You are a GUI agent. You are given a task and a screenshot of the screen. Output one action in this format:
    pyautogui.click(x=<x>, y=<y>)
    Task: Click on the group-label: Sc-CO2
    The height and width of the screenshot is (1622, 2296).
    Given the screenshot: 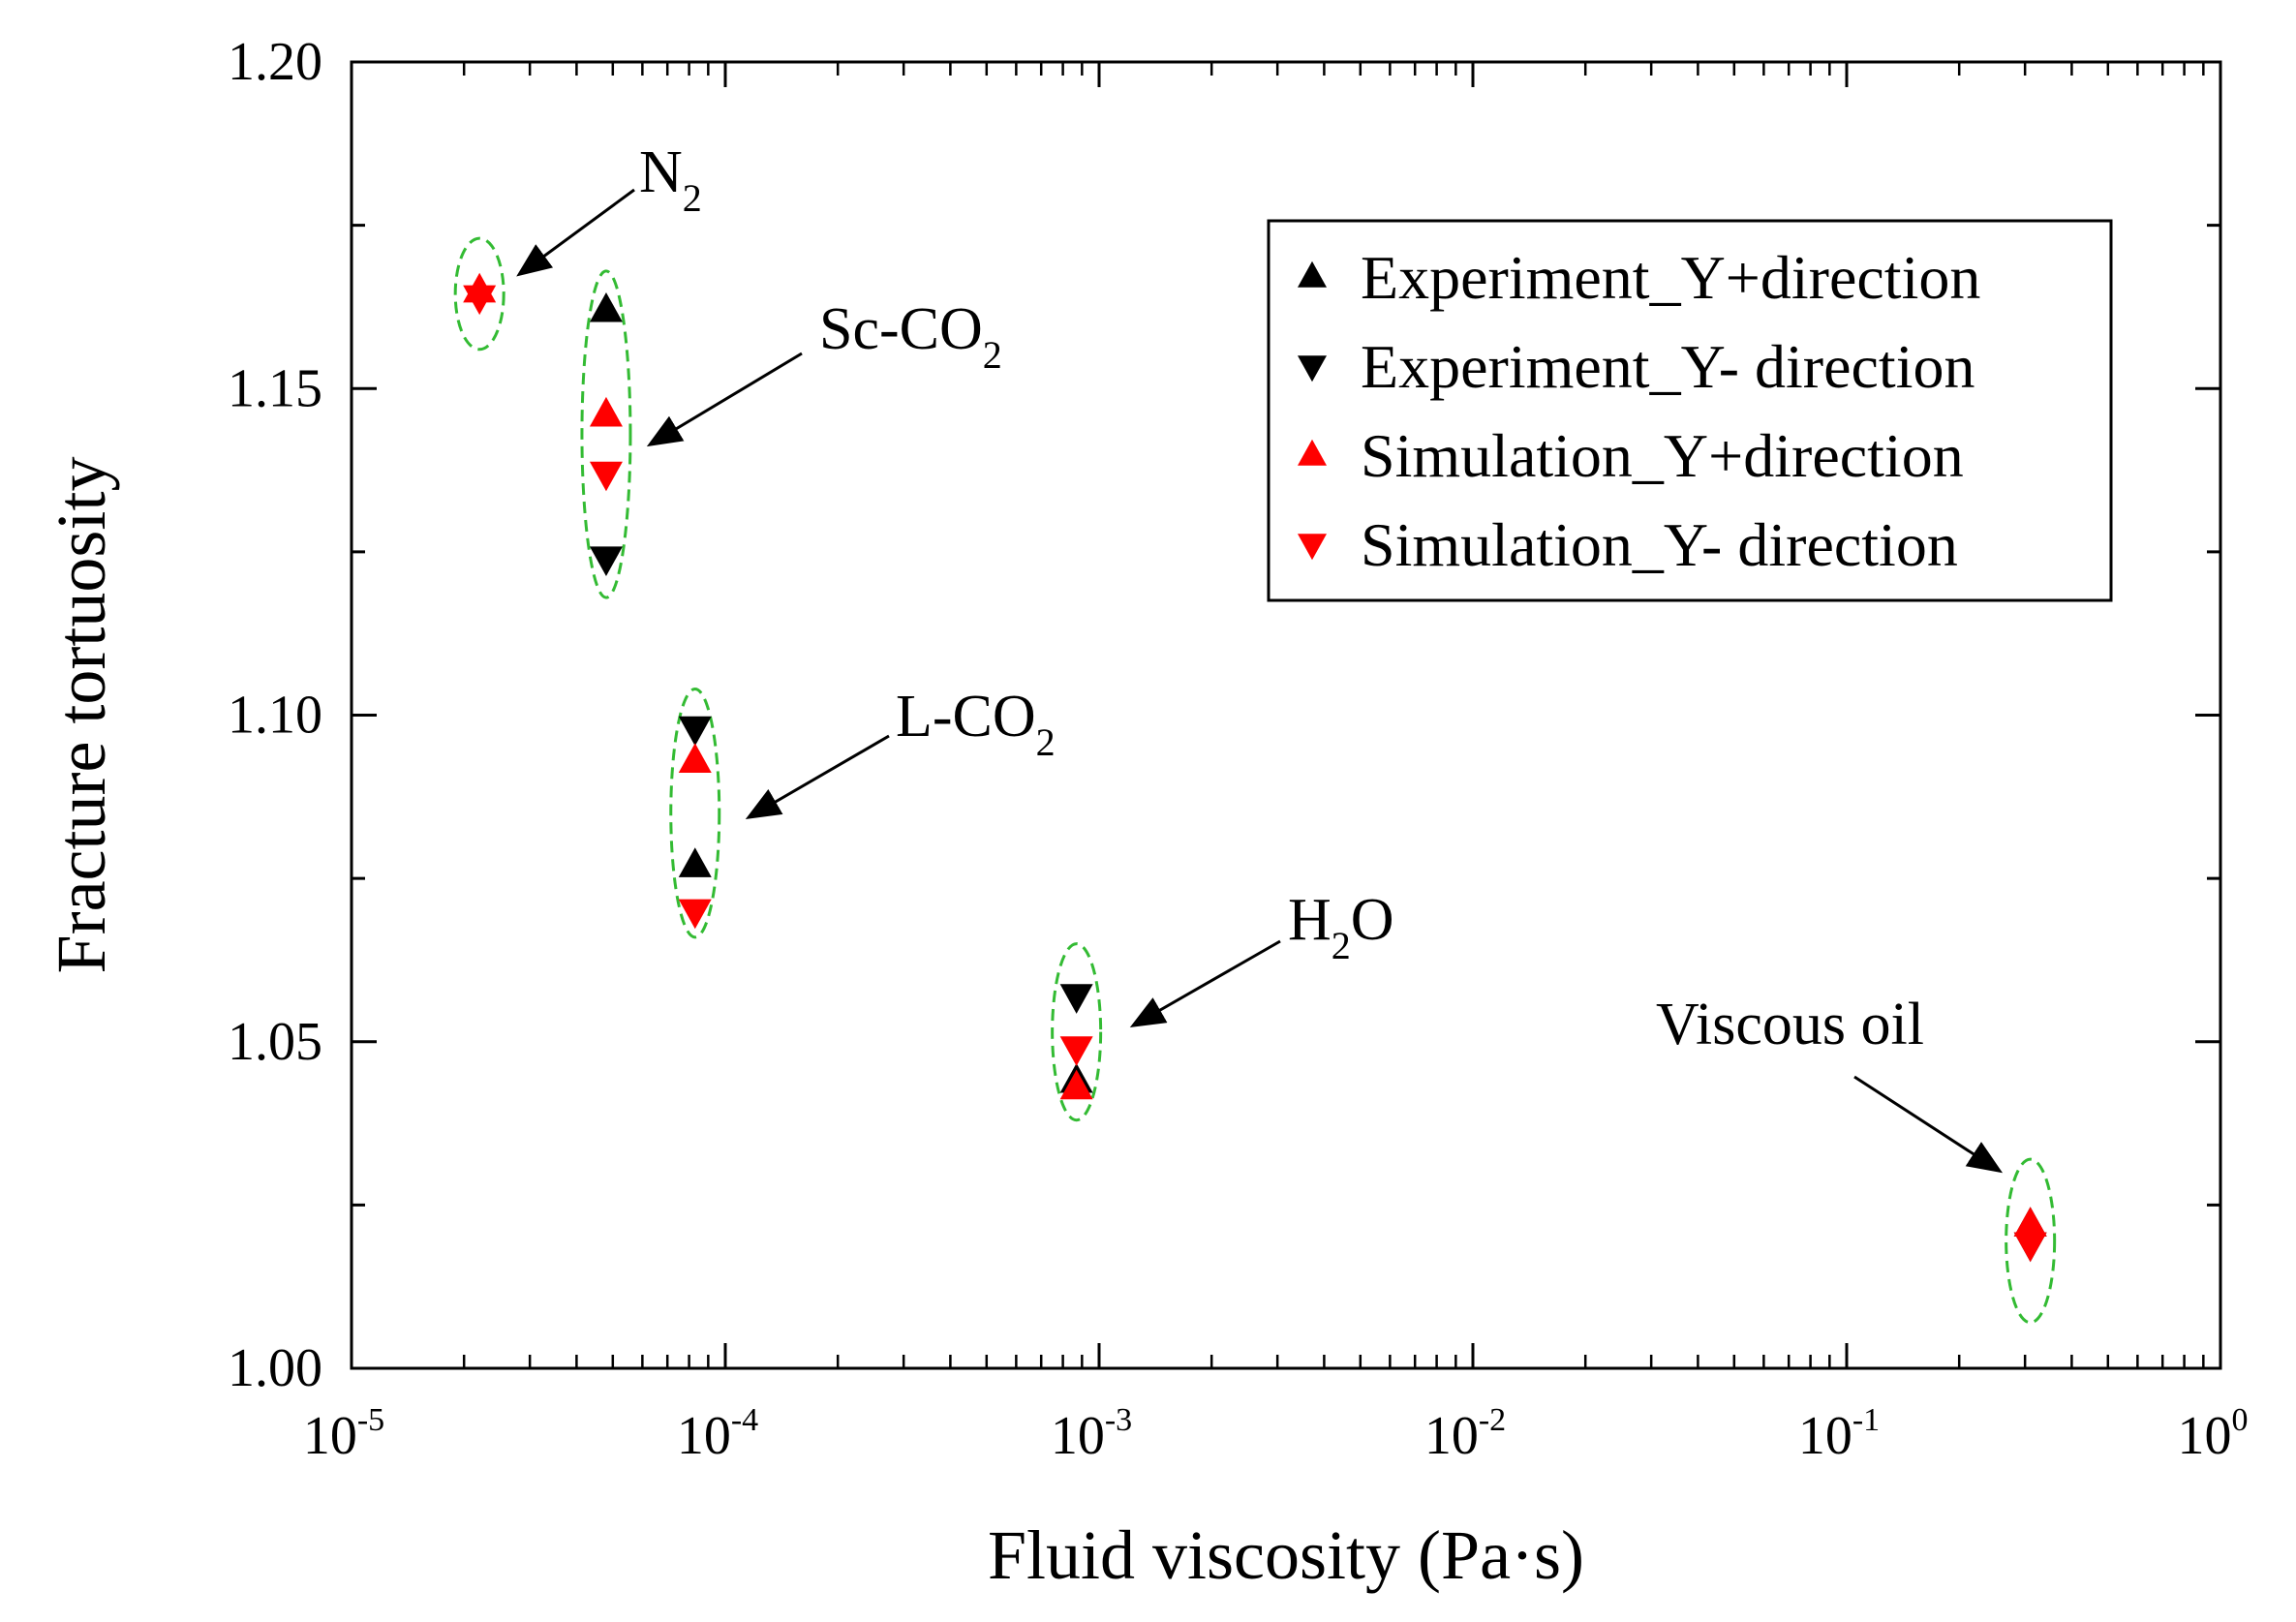 What is the action you would take?
    pyautogui.click(x=910, y=336)
    